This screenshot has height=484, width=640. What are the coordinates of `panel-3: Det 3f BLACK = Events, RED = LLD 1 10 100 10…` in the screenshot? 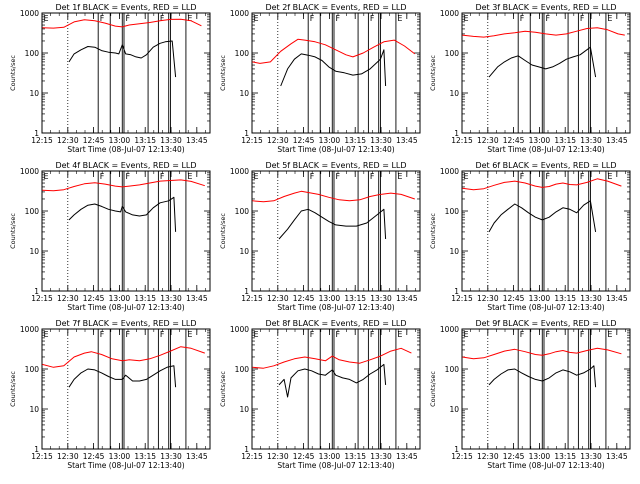 It's located at (530, 78).